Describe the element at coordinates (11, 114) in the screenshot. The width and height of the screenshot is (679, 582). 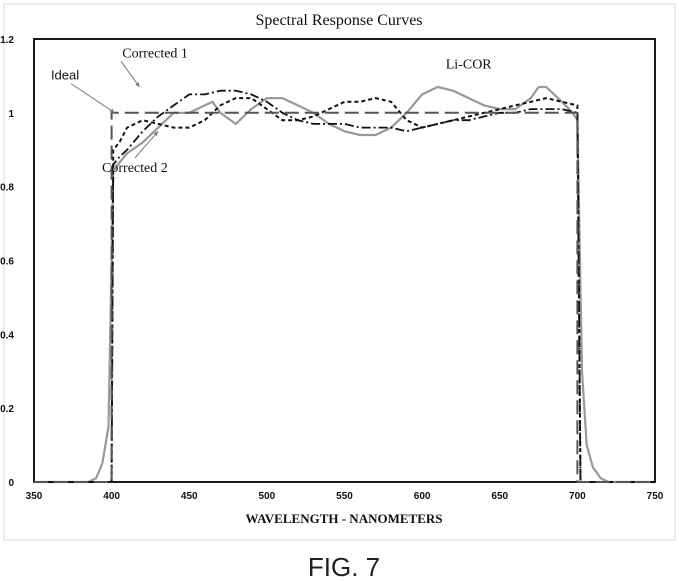
I see `y-tick-label-5: 1` at that location.